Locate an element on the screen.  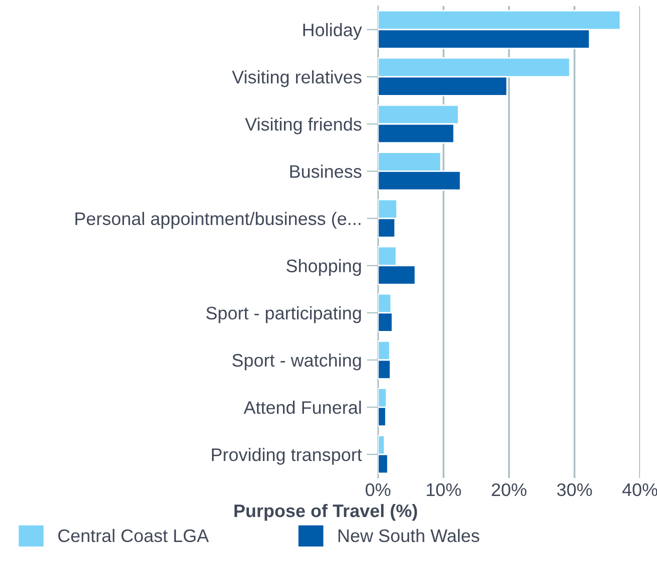
y-tick-label: Attend Funeral is located at coordinates (302, 407).